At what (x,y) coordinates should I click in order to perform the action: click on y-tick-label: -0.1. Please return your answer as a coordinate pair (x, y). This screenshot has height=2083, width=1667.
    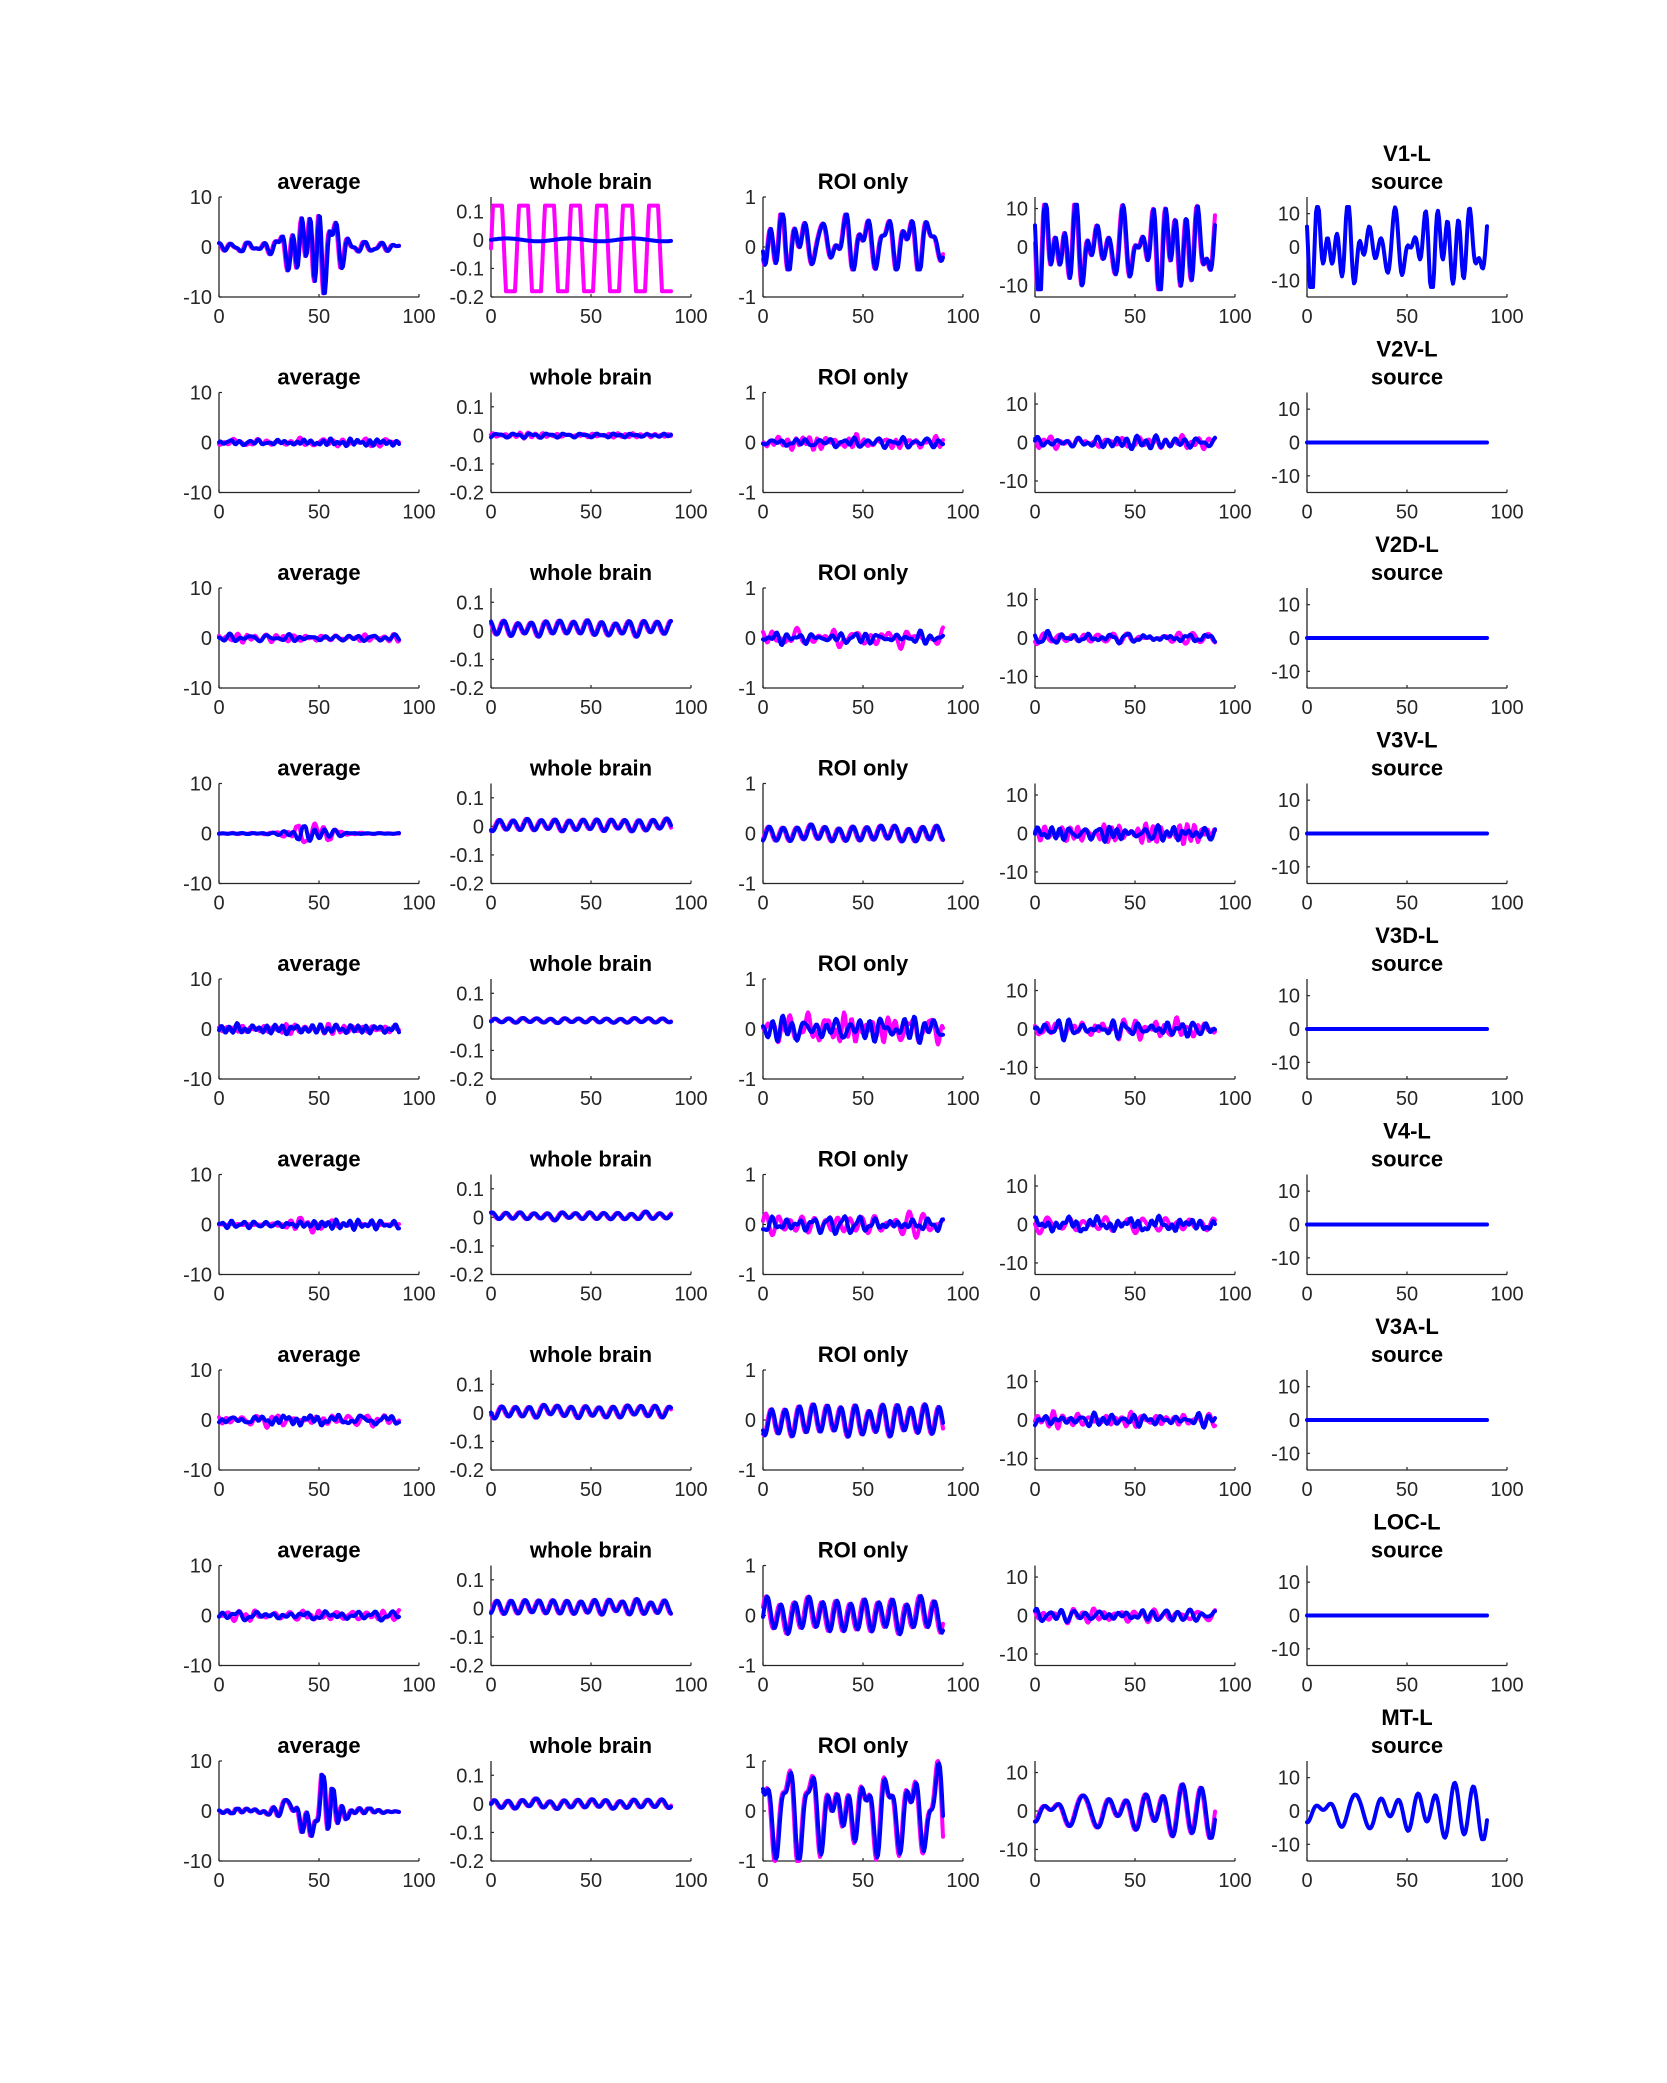
    Looking at the image, I should click on (467, 1442).